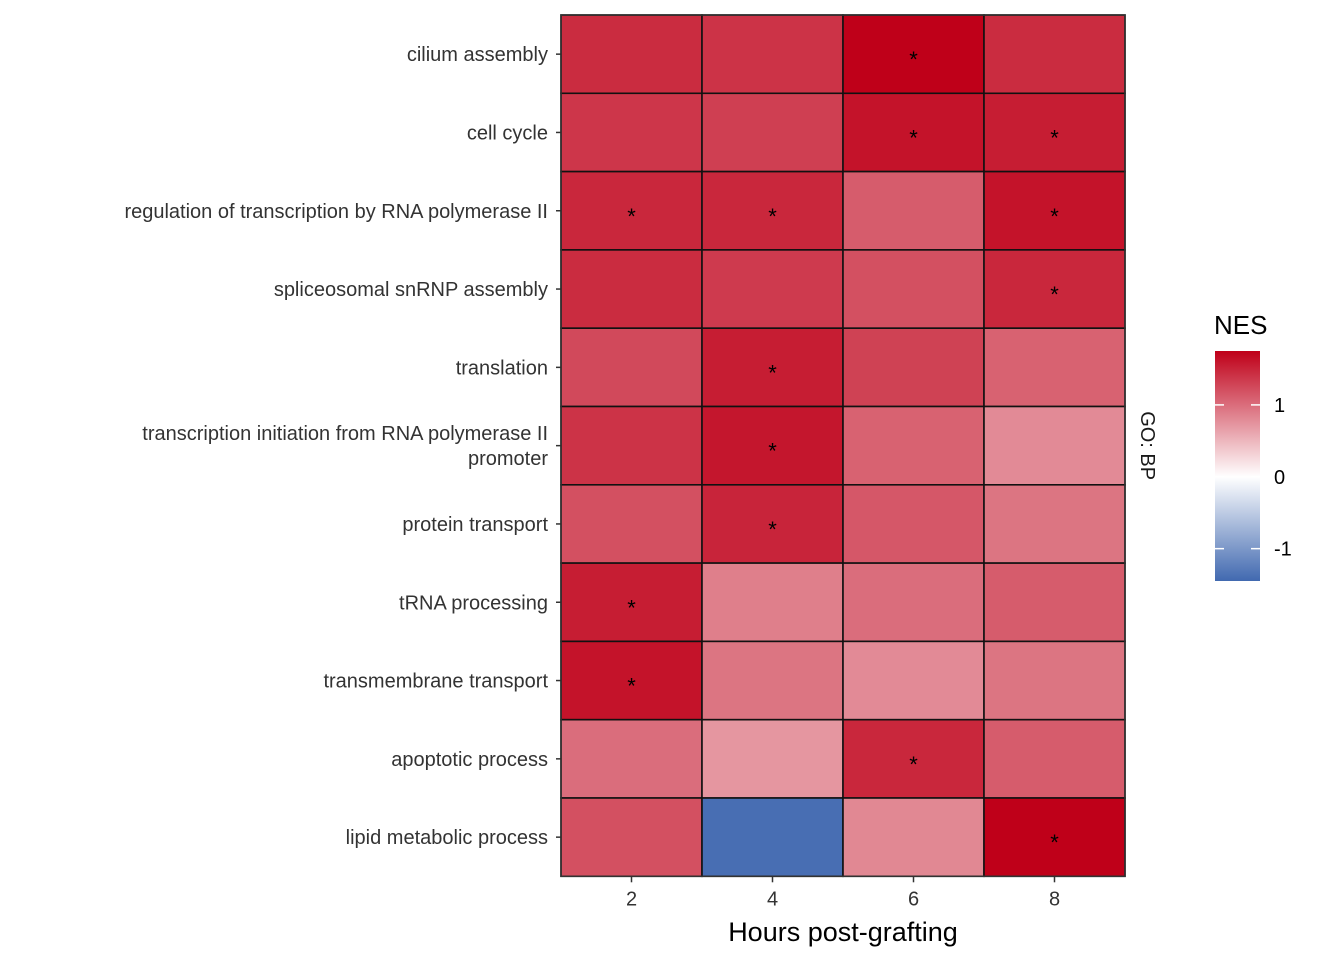  What do you see at coordinates (473, 603) in the screenshot?
I see `y-tick-label: tRNA processing` at bounding box center [473, 603].